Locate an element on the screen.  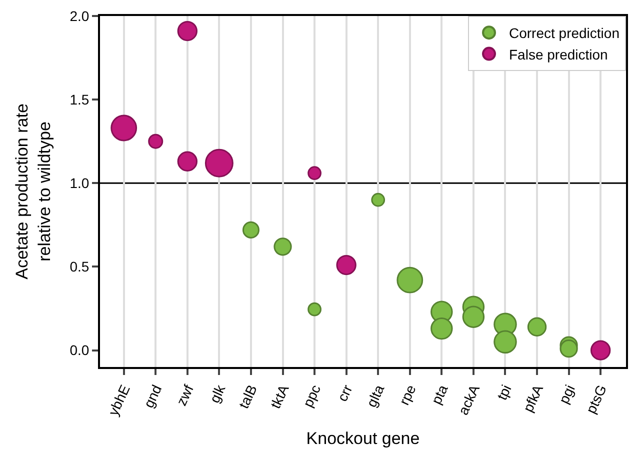
x-tick-label: ppc is located at coordinates (312, 396).